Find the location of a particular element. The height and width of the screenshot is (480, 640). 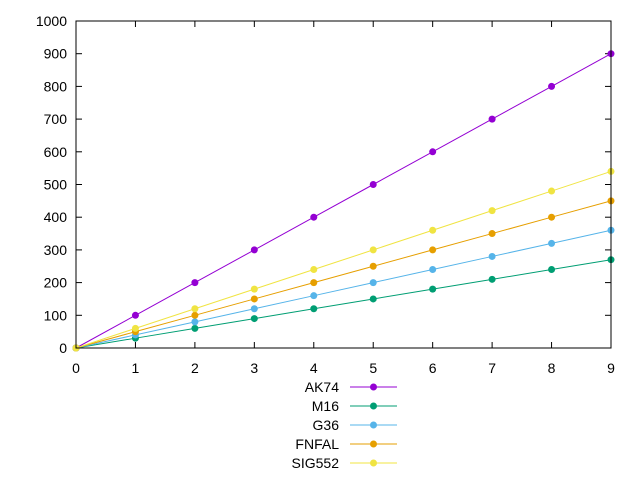

legend-label: FNFAL is located at coordinates (317, 444).